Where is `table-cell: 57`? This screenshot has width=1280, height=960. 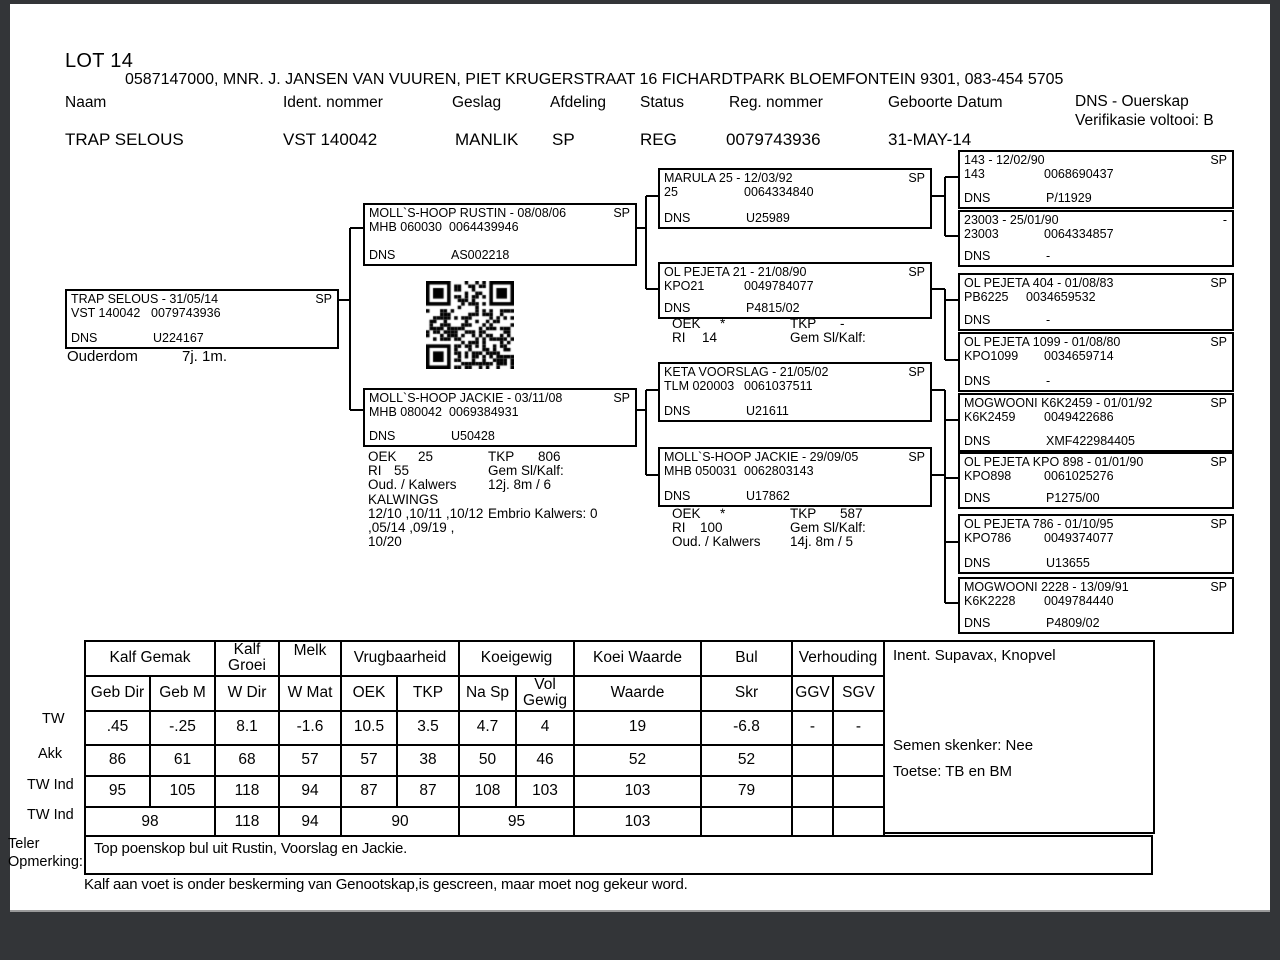
table-cell: 57 is located at coordinates (310, 760).